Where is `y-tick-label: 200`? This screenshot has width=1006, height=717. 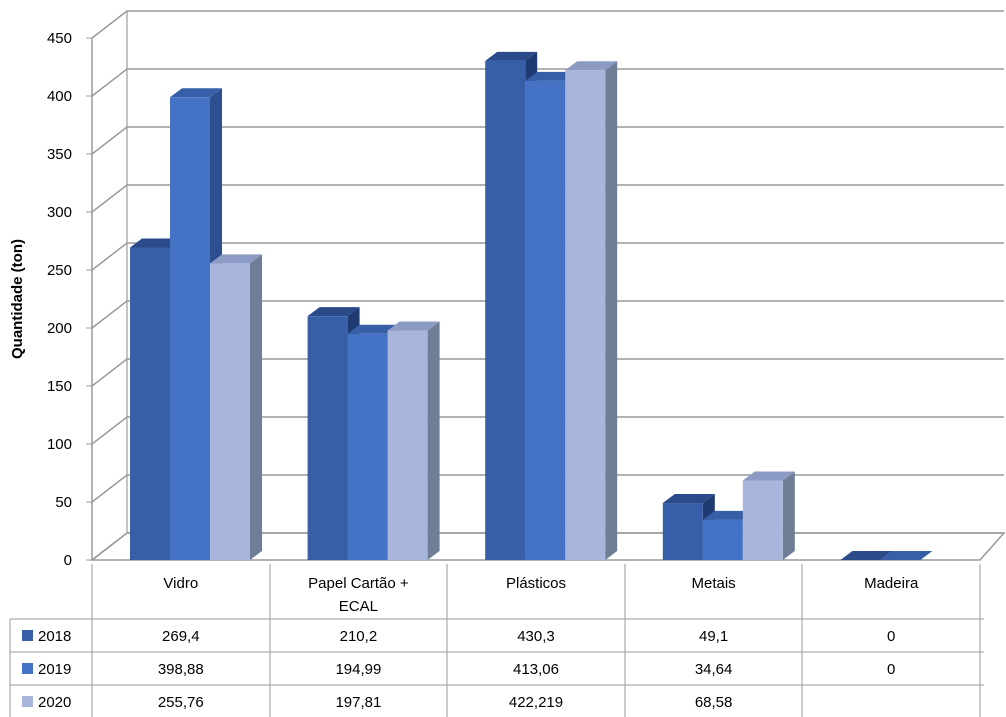 y-tick-label: 200 is located at coordinates (59, 328).